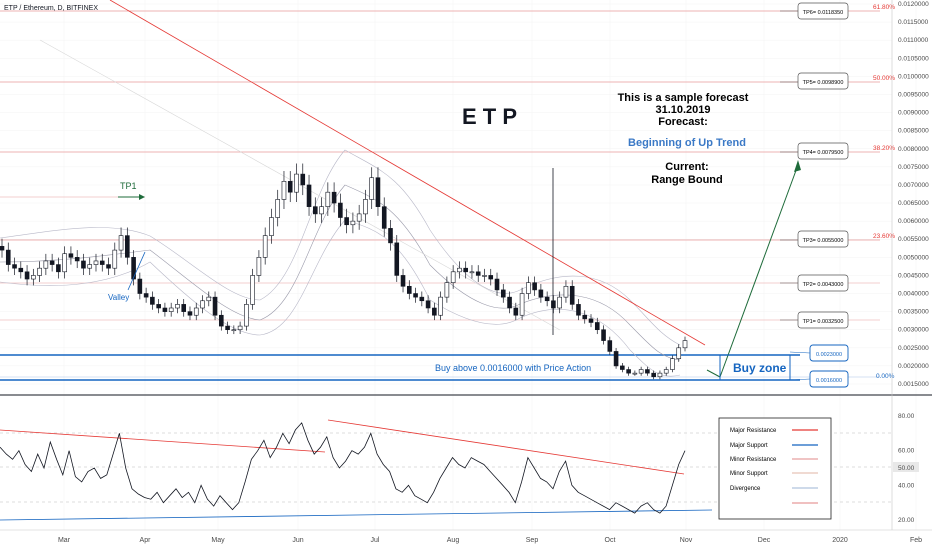 The width and height of the screenshot is (932, 555). I want to click on indicator-tick-label: 80.00, so click(906, 416).